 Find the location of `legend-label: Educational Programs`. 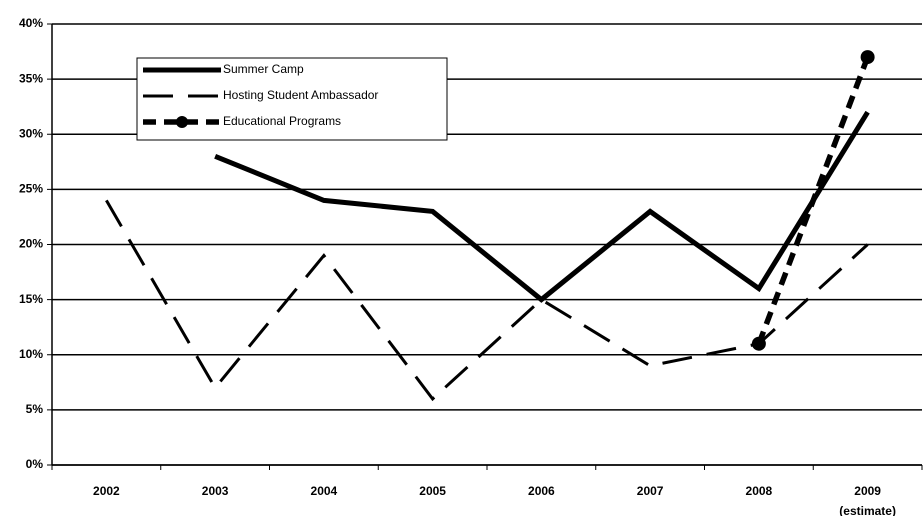

legend-label: Educational Programs is located at coordinates (282, 121).